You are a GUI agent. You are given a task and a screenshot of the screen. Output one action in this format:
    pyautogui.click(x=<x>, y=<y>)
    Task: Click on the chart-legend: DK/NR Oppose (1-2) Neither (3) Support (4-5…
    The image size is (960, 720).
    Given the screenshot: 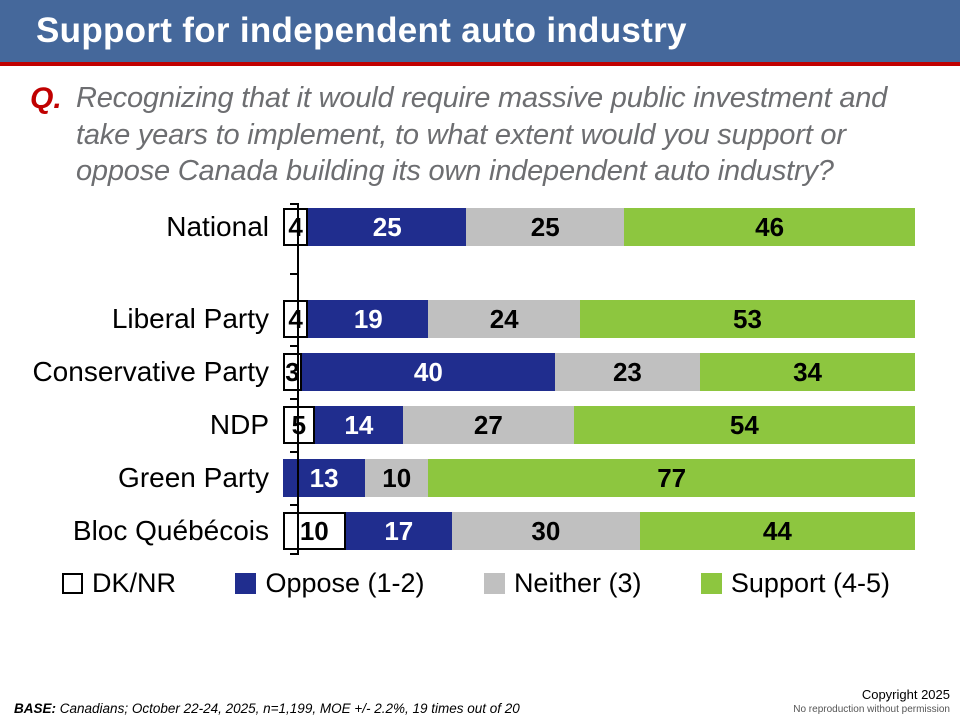 What is the action you would take?
    pyautogui.click(x=476, y=583)
    